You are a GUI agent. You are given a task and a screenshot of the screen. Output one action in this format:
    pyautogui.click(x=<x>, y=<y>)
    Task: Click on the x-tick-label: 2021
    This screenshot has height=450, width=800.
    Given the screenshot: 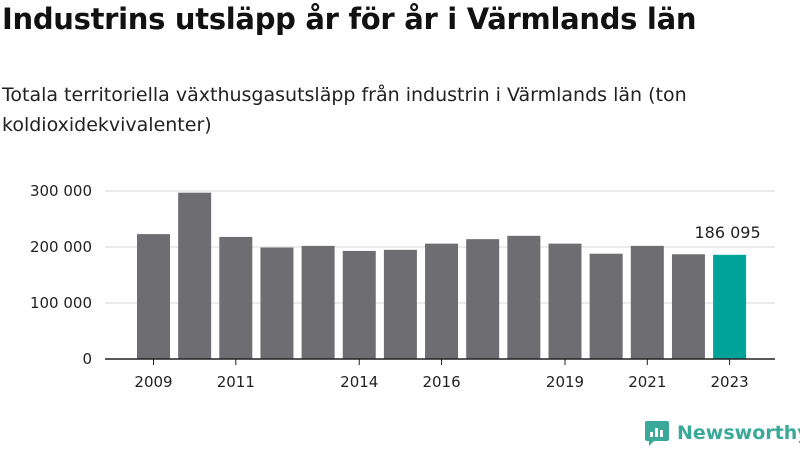 What is the action you would take?
    pyautogui.click(x=647, y=382)
    